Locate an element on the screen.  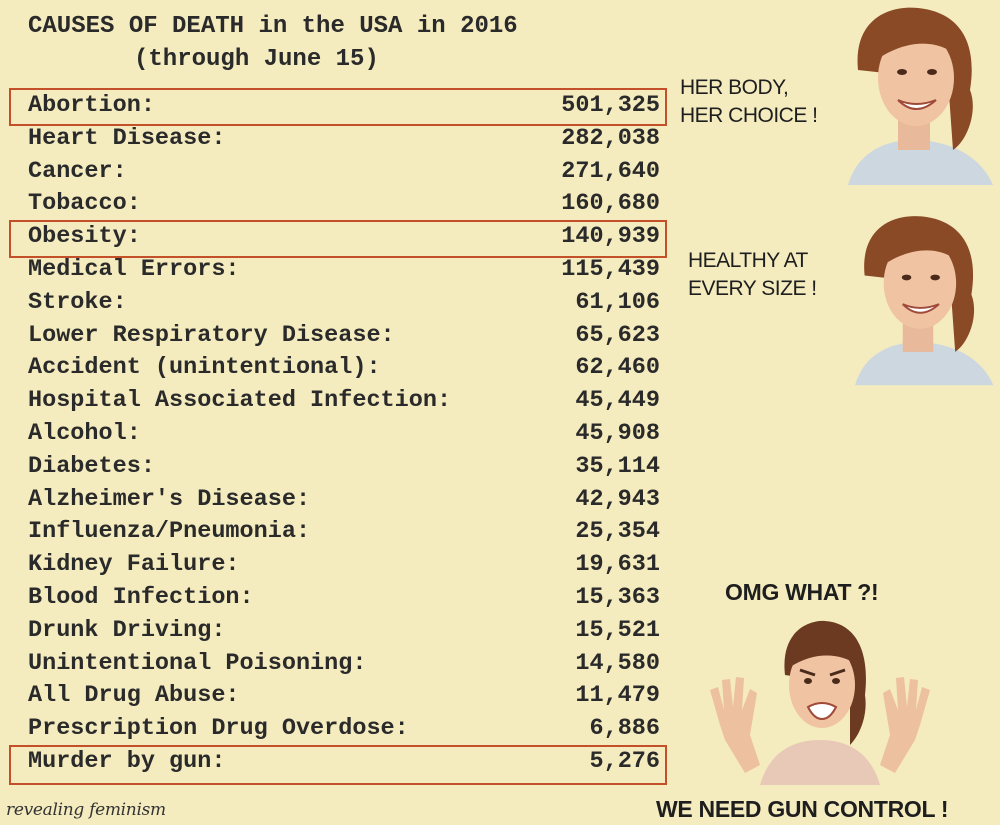
death-count: 25,354 is located at coordinates (617, 532).